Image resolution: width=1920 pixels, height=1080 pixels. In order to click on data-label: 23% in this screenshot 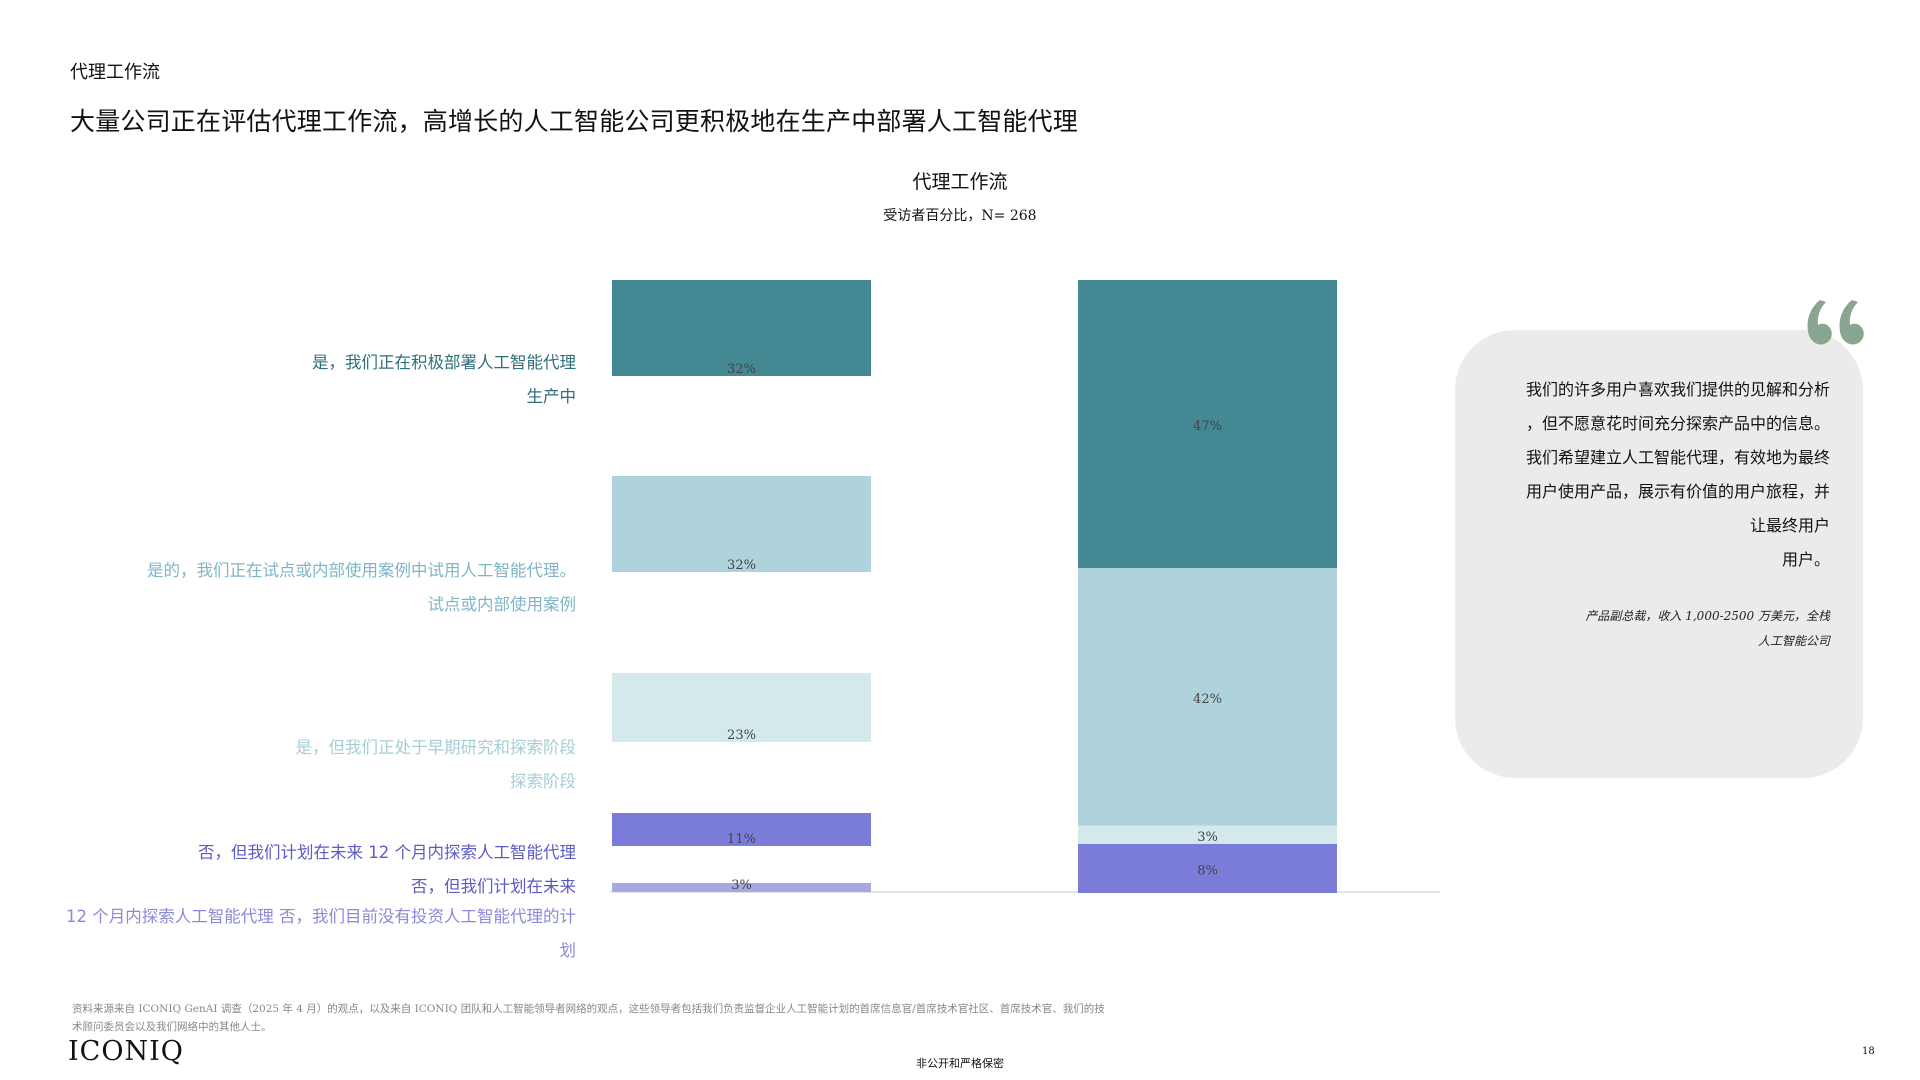, I will do `click(741, 735)`.